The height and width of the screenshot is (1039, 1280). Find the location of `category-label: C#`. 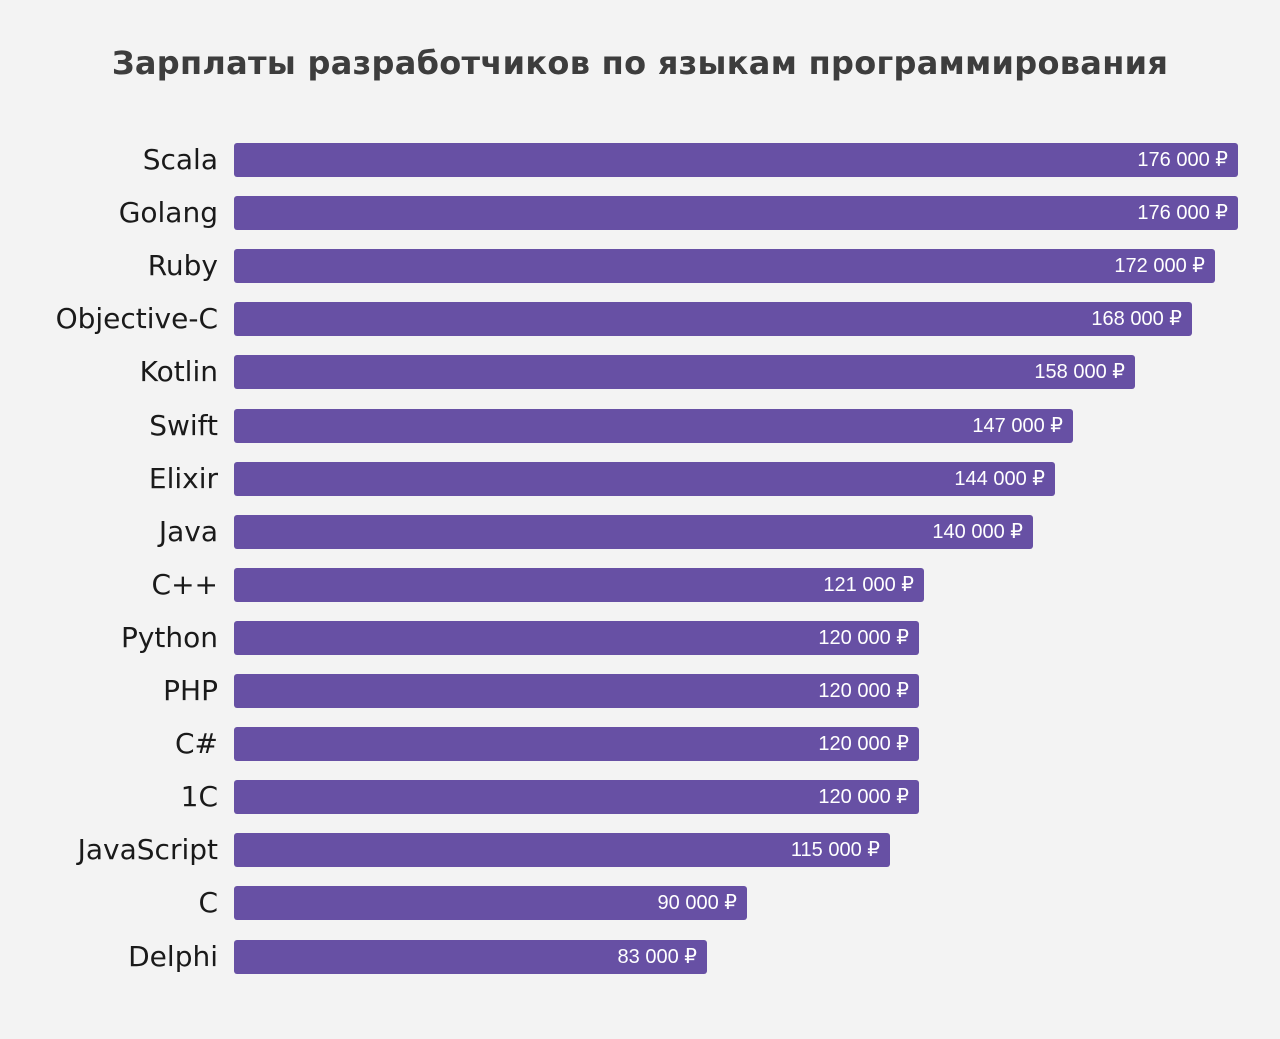

category-label: C# is located at coordinates (196, 743).